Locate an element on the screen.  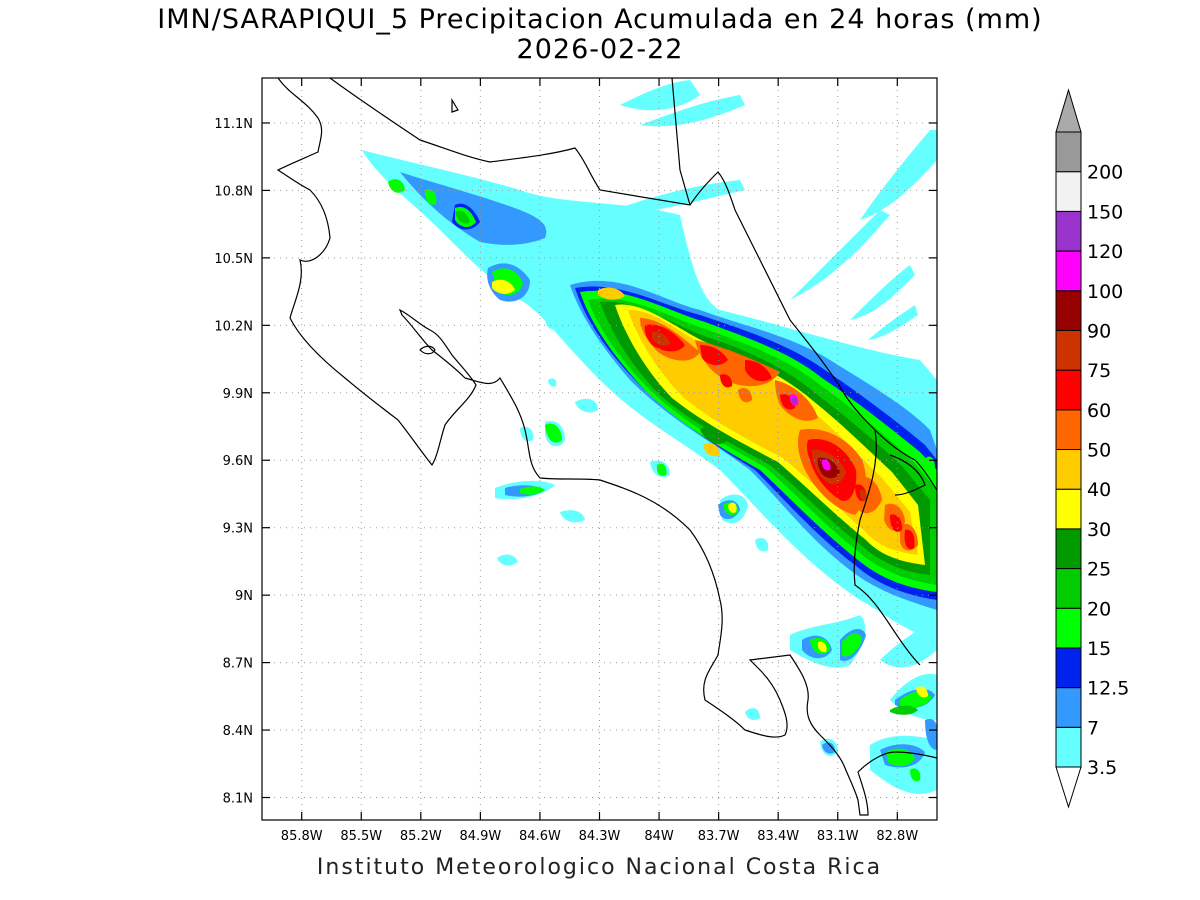
legend-label: 12.5 is located at coordinates (1108, 689).